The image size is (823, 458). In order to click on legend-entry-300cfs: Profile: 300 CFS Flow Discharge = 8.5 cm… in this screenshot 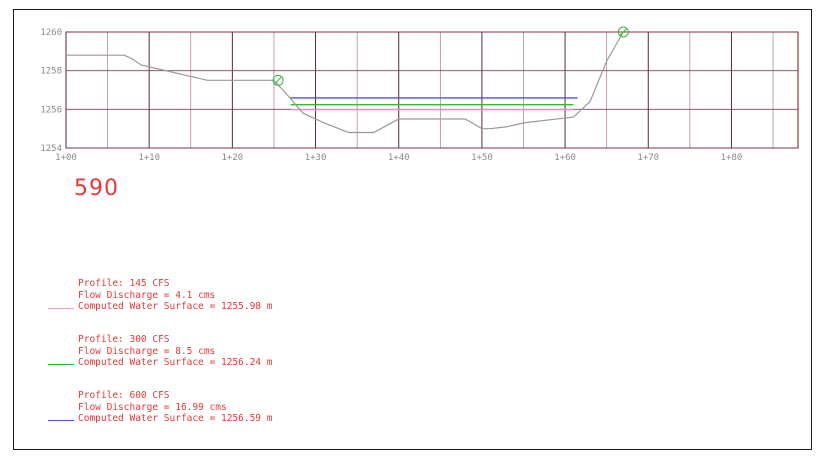, I will do `click(160, 351)`.